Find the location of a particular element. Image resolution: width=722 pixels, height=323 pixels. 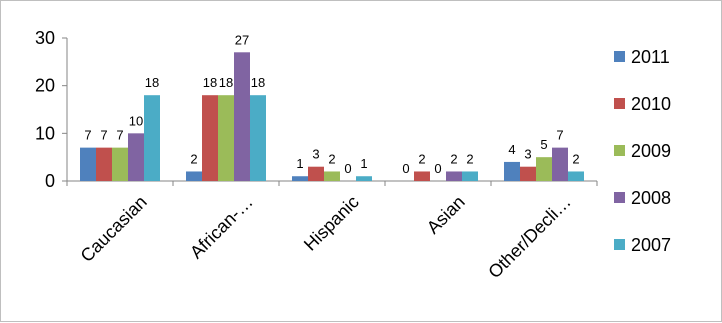

chart-legend: 2011 2010 2009 2008 2007 is located at coordinates (642, 151).